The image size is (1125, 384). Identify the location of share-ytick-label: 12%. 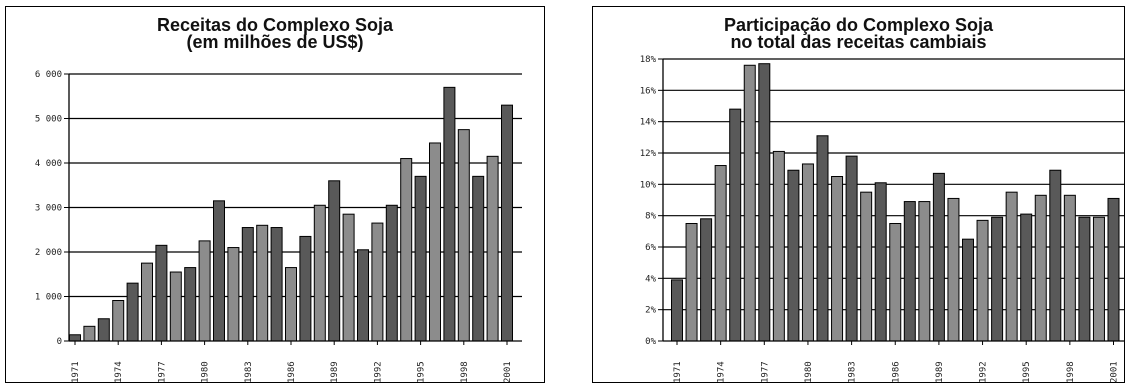
(648, 154).